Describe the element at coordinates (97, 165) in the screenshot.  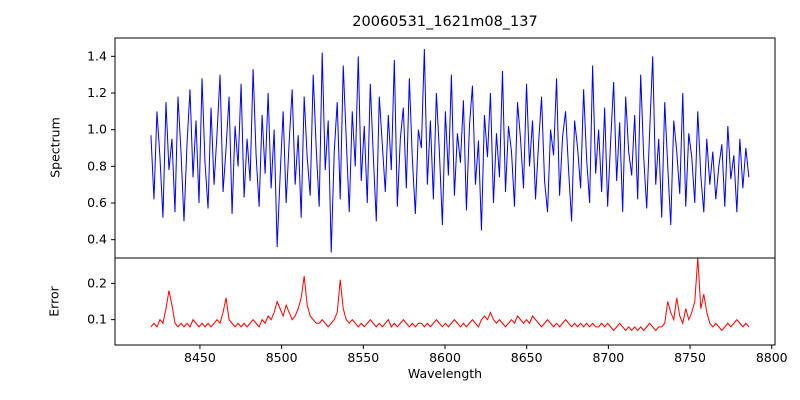
I see `spectrum-y-tick-label: 0.8` at that location.